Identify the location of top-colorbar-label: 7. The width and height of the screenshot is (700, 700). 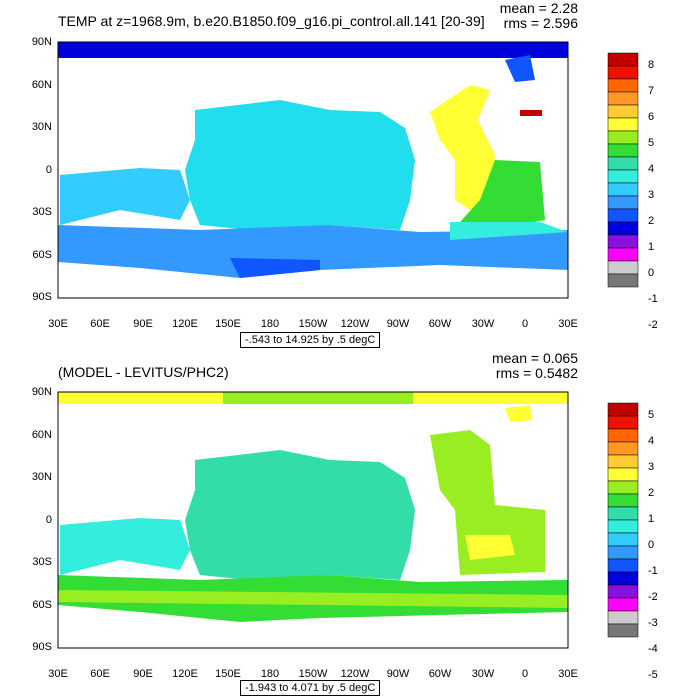
(651, 91).